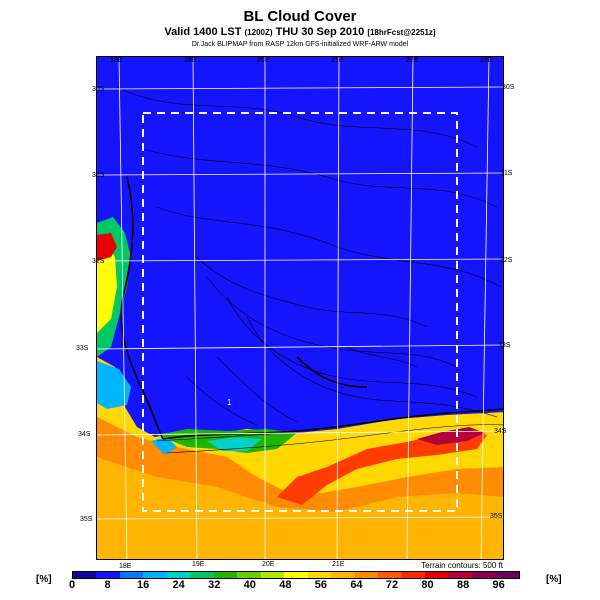  I want to click on right-lat-label: 35S, so click(496, 516).